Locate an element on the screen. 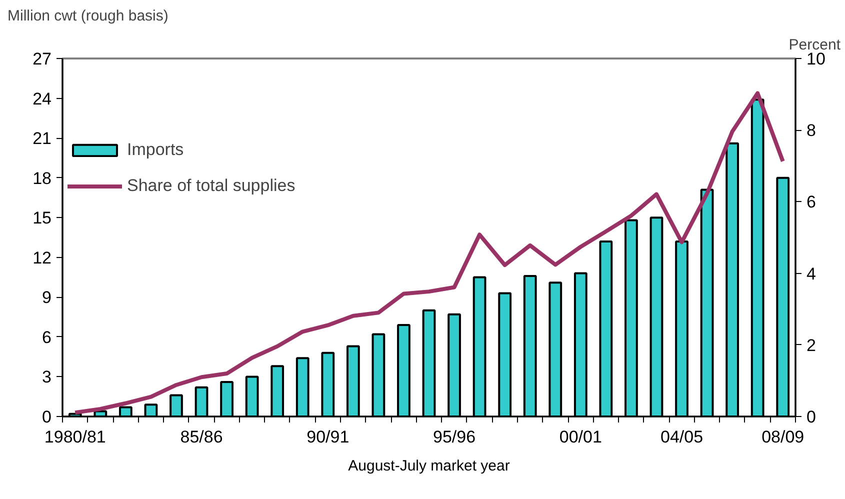  x-tick-label: 95/96 is located at coordinates (454, 437).